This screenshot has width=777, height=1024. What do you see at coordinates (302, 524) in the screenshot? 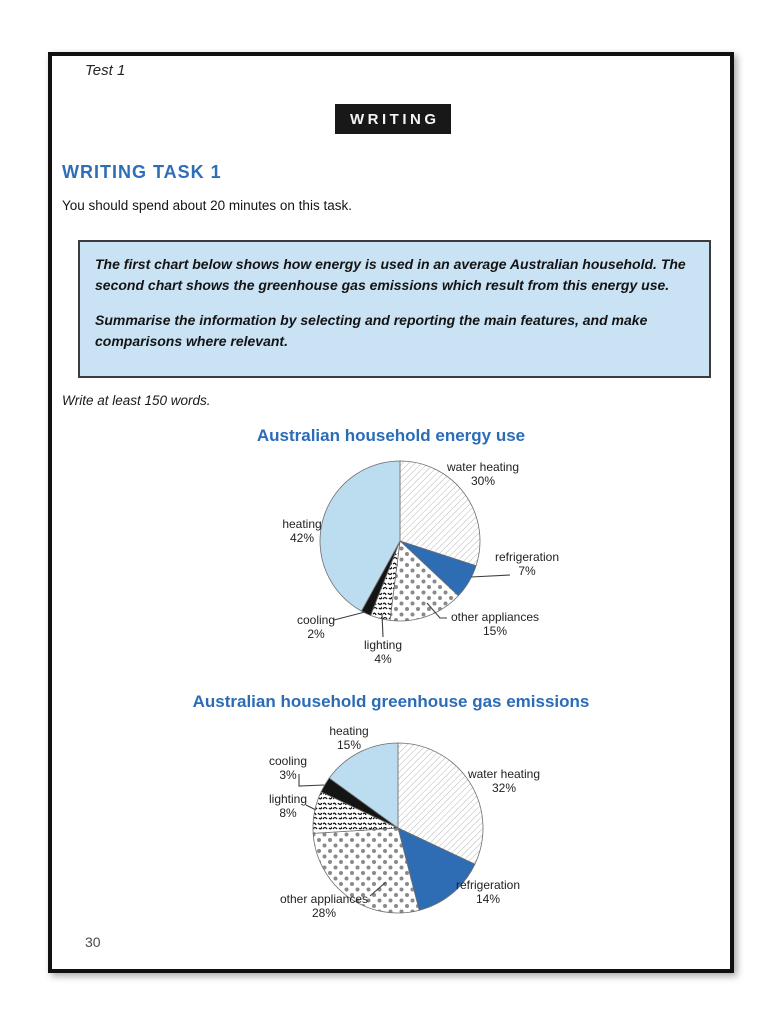
I see `pie1-label-heating-text: heating` at bounding box center [302, 524].